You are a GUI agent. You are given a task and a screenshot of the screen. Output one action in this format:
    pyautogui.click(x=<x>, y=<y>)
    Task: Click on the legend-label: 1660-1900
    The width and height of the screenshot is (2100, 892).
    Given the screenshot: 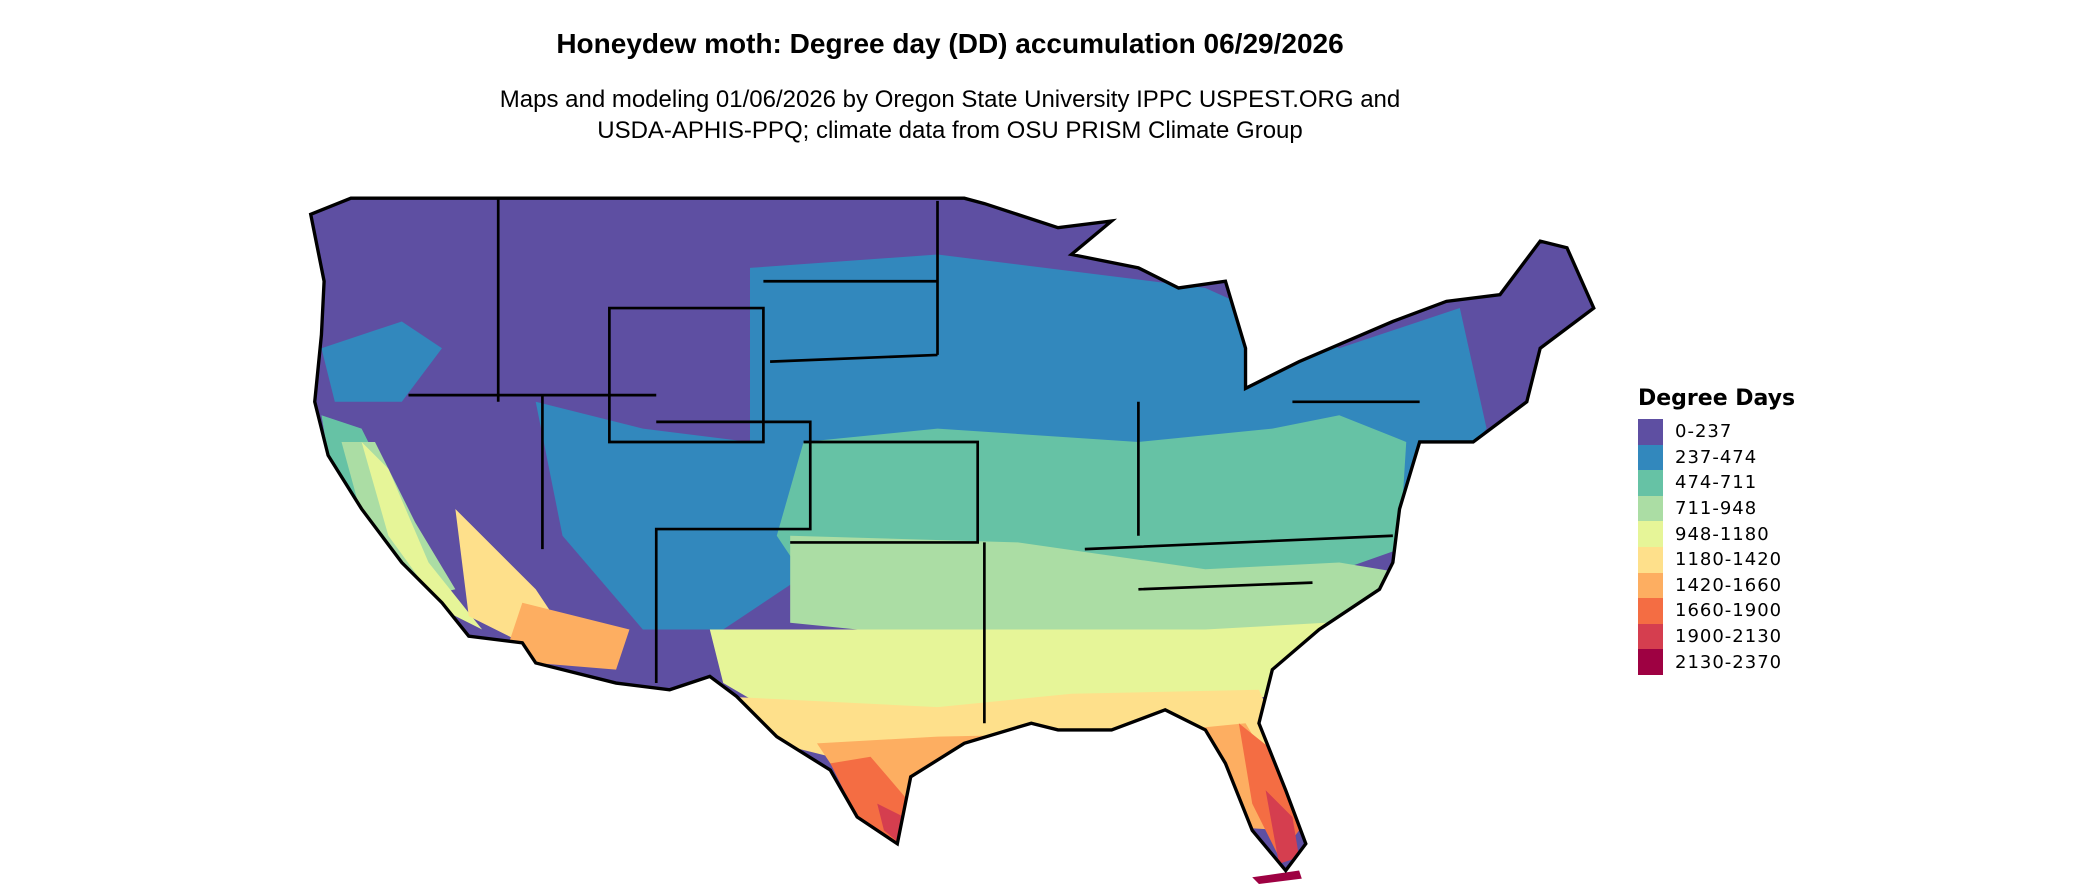 What is the action you would take?
    pyautogui.click(x=1729, y=611)
    